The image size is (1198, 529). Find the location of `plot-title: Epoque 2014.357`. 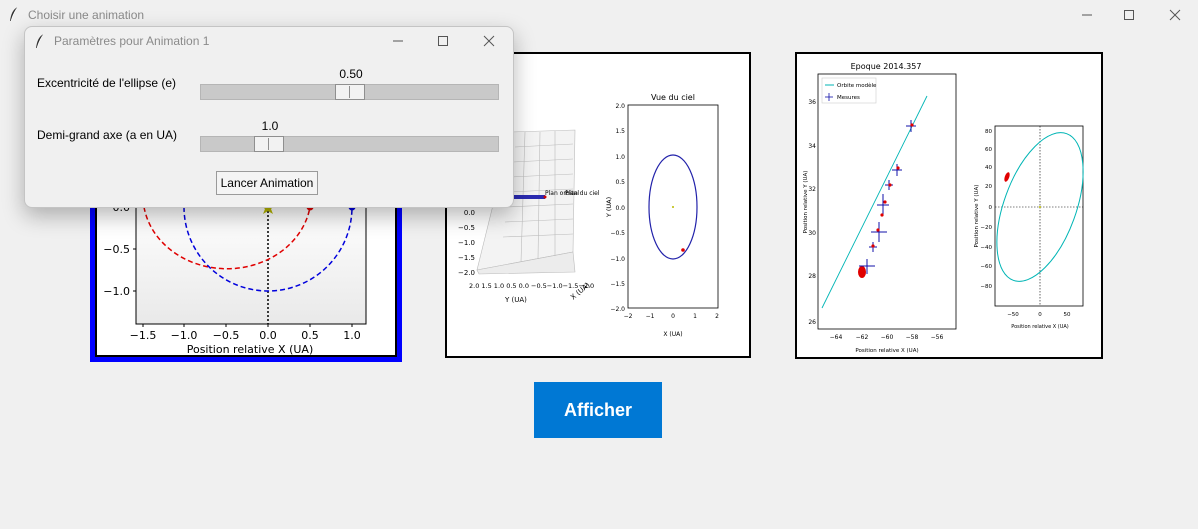

plot-title: Epoque 2014.357 is located at coordinates (886, 66).